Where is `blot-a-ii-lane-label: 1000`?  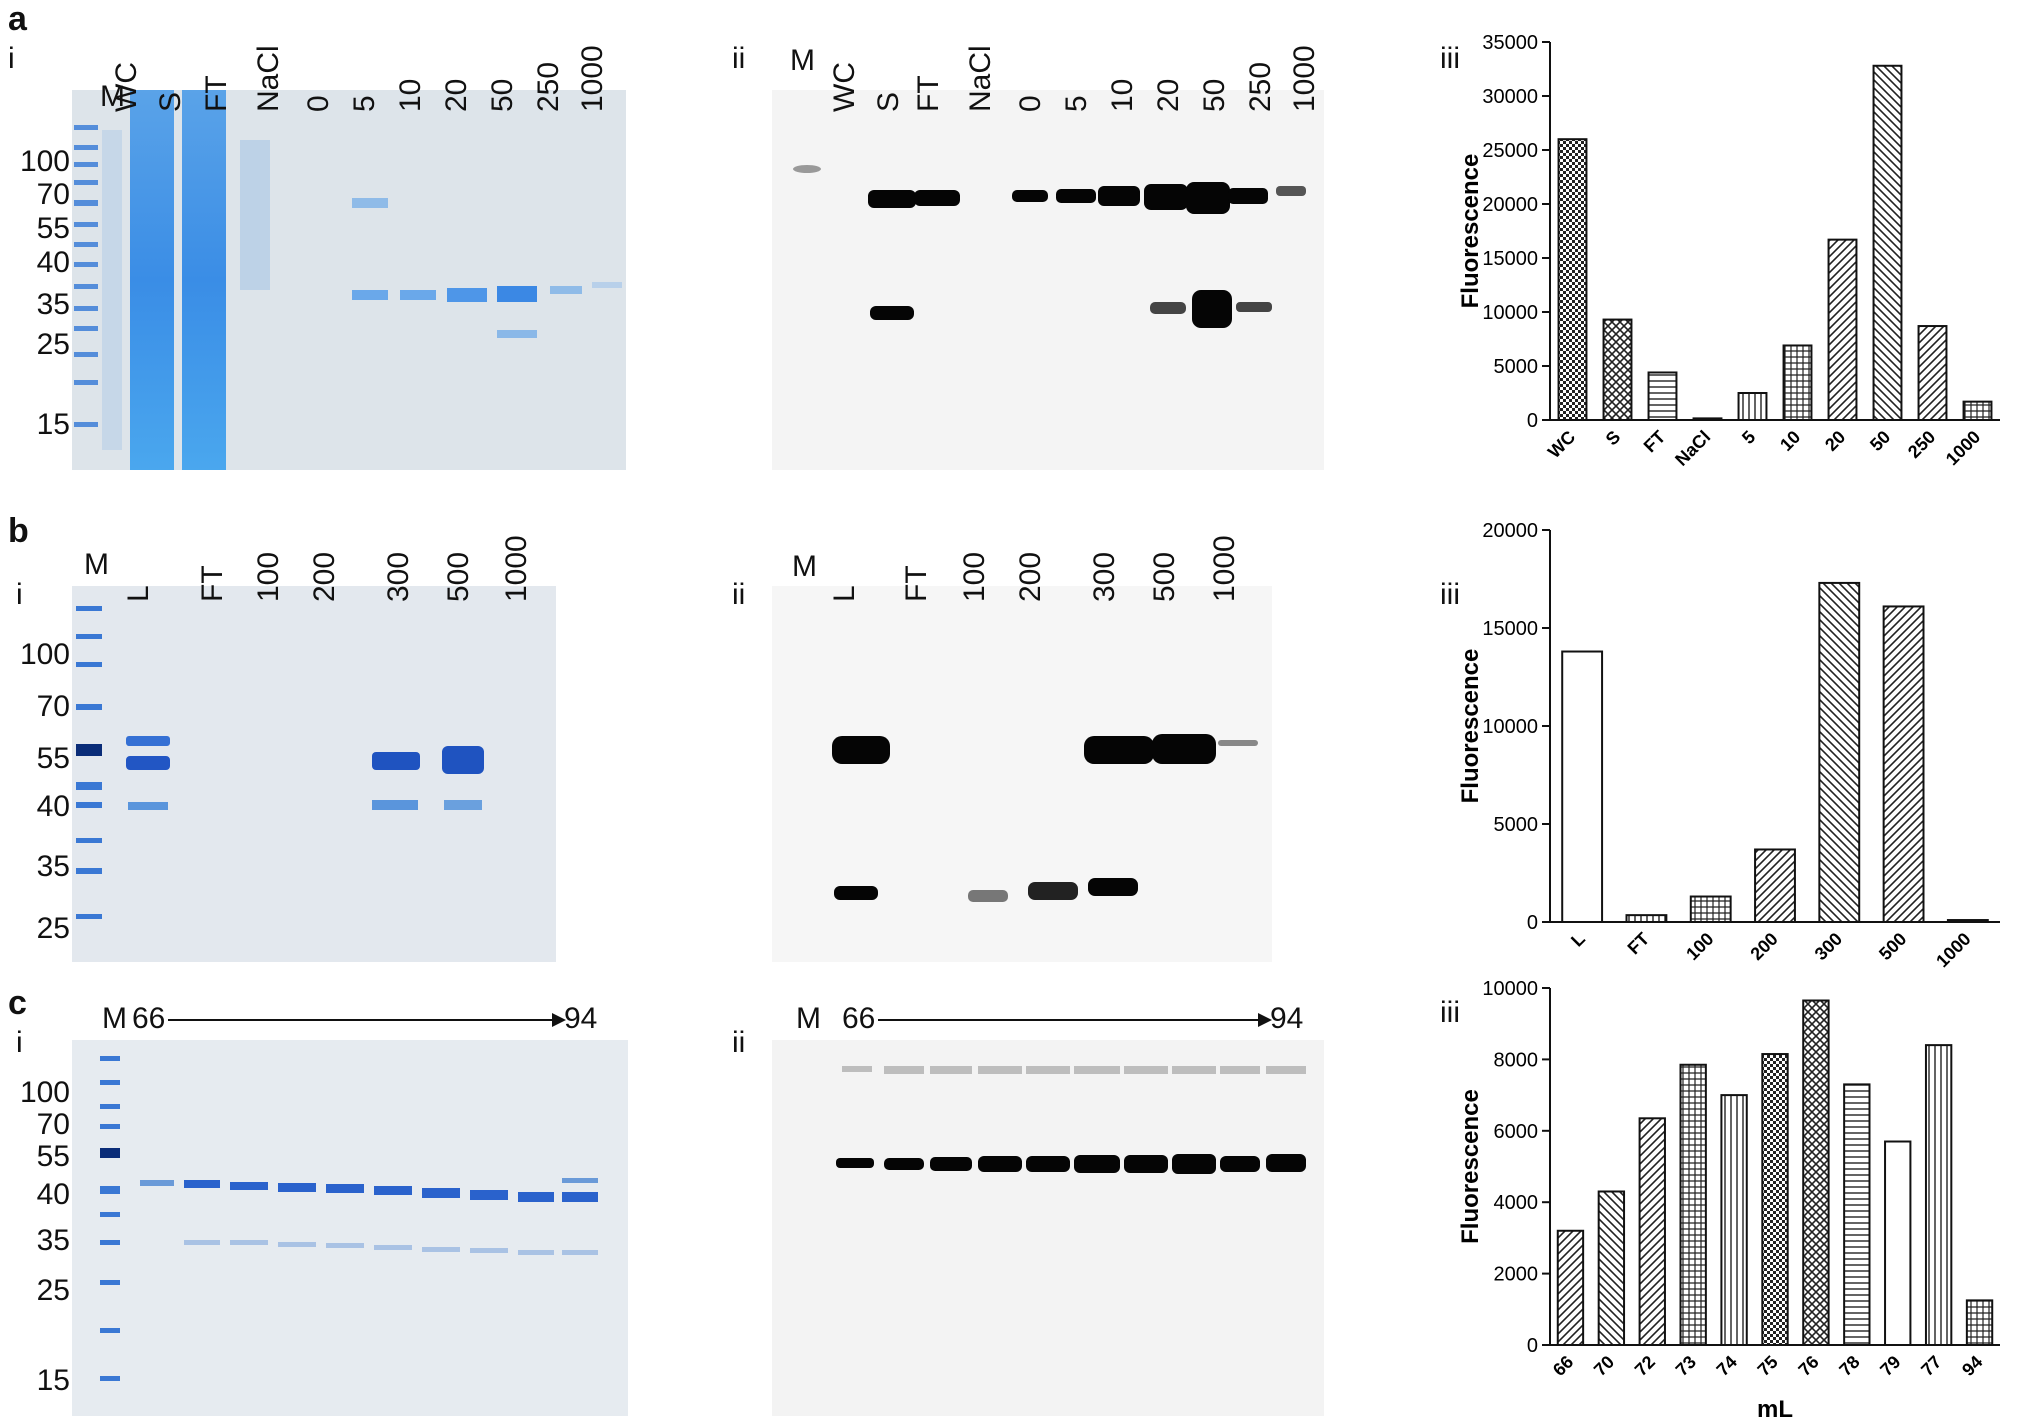 blot-a-ii-lane-label: 1000 is located at coordinates (1304, 78).